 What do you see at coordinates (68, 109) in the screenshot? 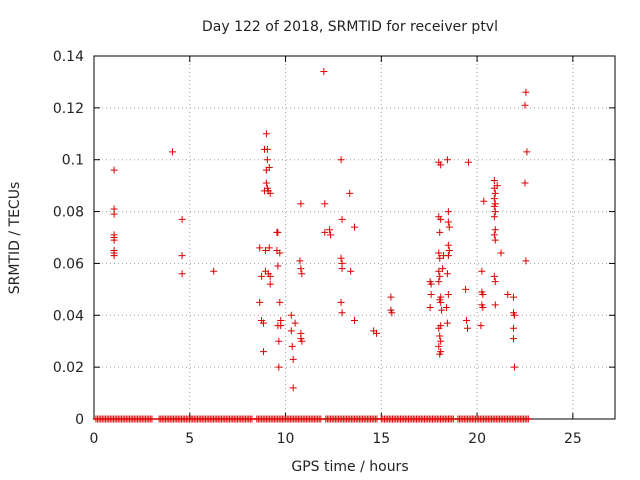
I see `y-tick-label: 0.12` at bounding box center [68, 109].